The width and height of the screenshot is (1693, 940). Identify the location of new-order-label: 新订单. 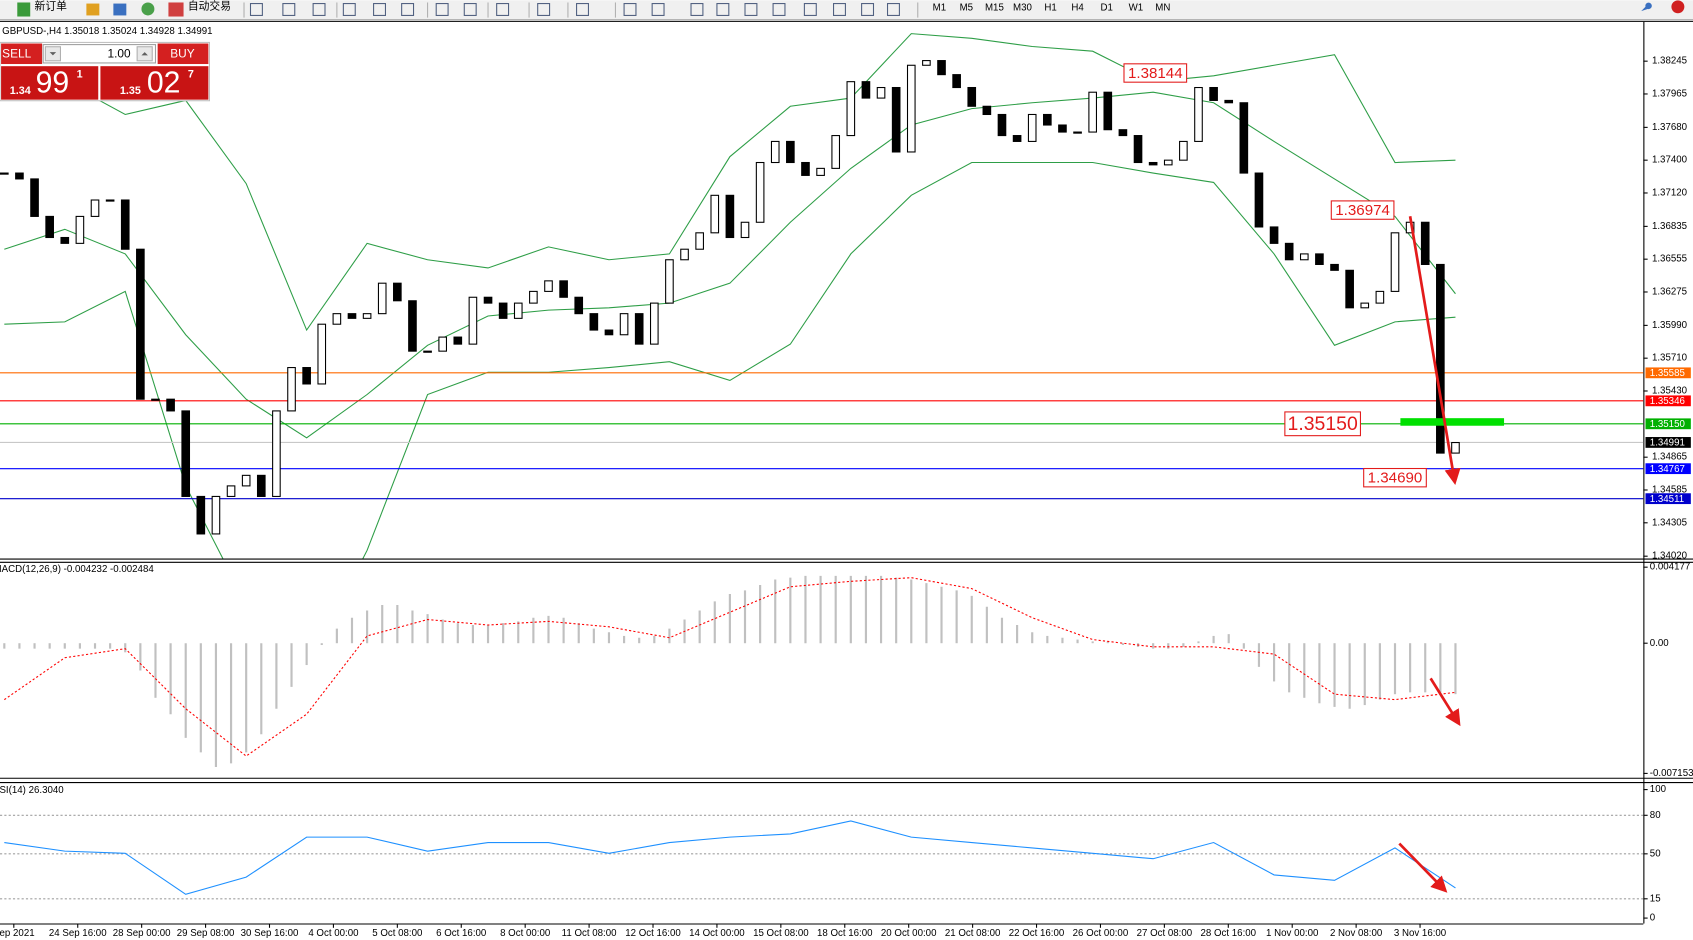
(51, 6).